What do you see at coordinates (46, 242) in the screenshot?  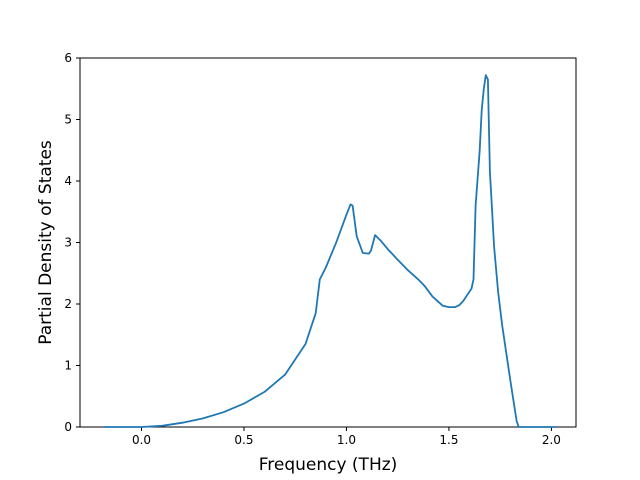 I see `y-axis-label: Partial Density of States` at bounding box center [46, 242].